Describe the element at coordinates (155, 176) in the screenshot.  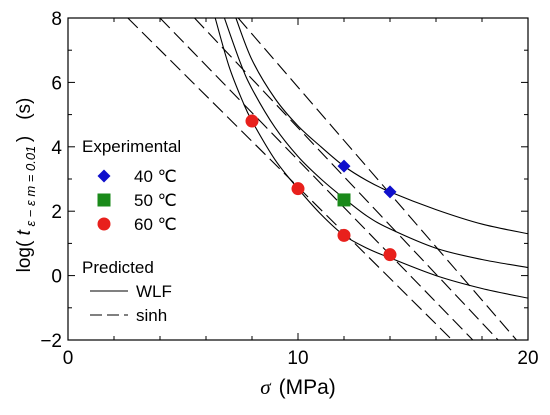
I see `legend-label: 40 ℃` at that location.